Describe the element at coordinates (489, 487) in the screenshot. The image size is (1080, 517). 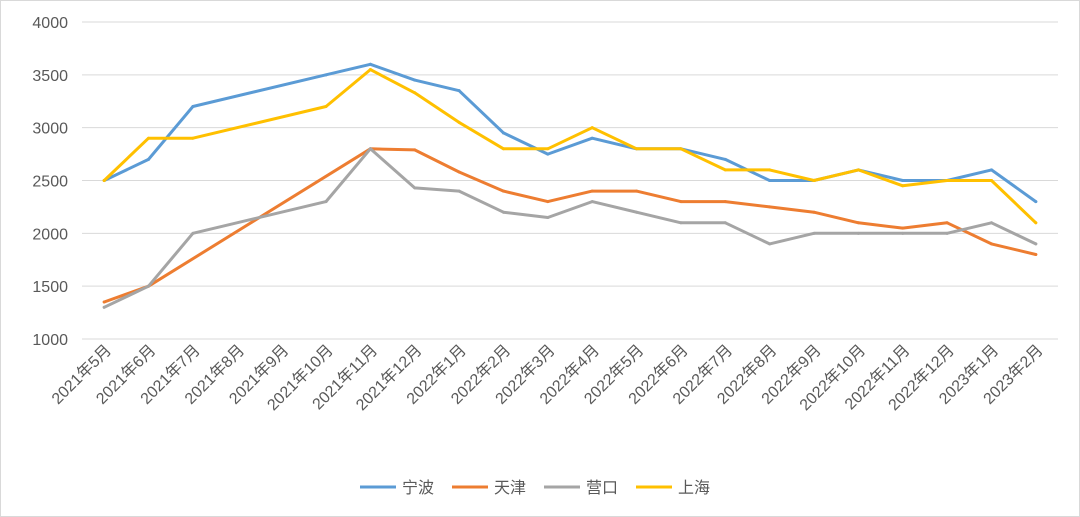
I see `legend-item: 天津` at that location.